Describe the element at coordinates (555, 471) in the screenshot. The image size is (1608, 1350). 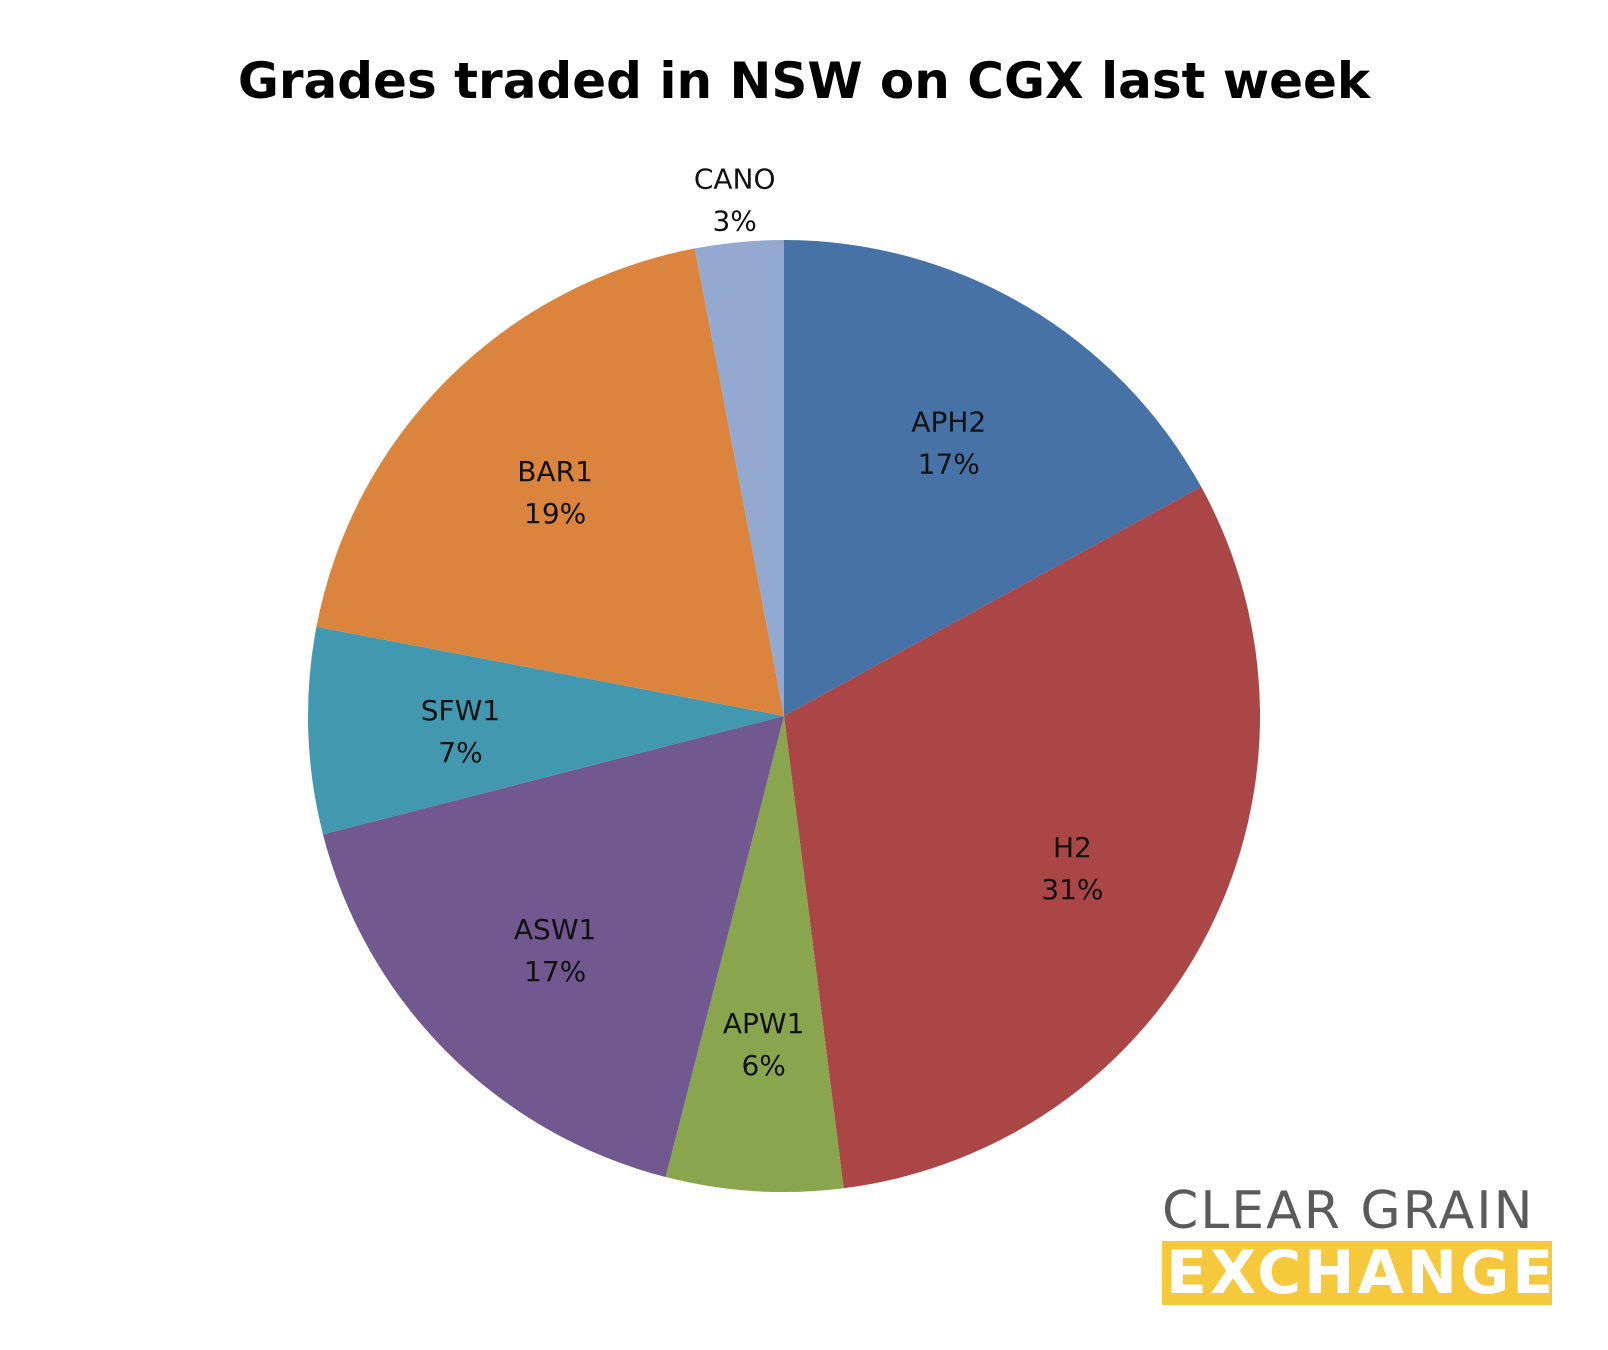
I see `slice-label-bar1: BAR1` at that location.